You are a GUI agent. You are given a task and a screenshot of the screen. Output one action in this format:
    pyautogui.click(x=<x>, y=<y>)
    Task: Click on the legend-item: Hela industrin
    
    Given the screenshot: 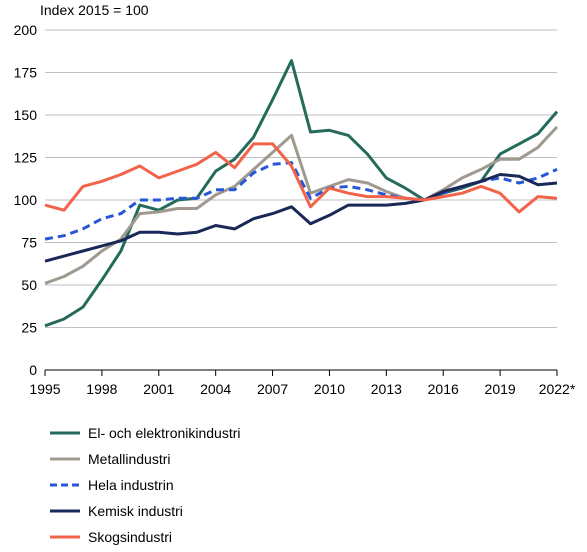 What is the action you would take?
    pyautogui.click(x=145, y=485)
    